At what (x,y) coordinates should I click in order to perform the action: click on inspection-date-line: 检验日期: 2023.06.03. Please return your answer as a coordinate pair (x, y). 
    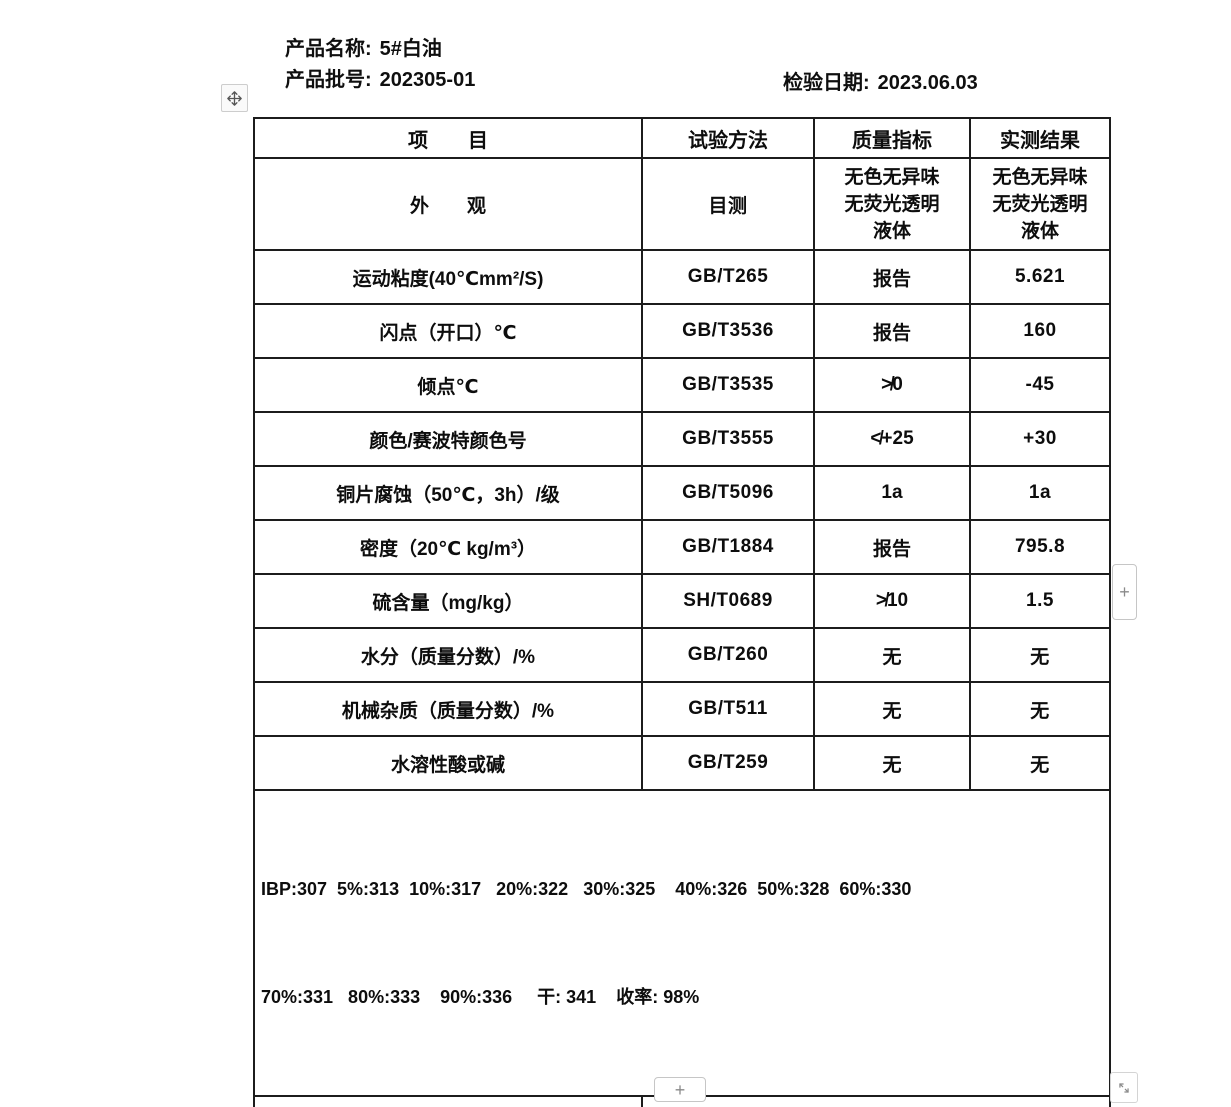
    Looking at the image, I should click on (880, 80).